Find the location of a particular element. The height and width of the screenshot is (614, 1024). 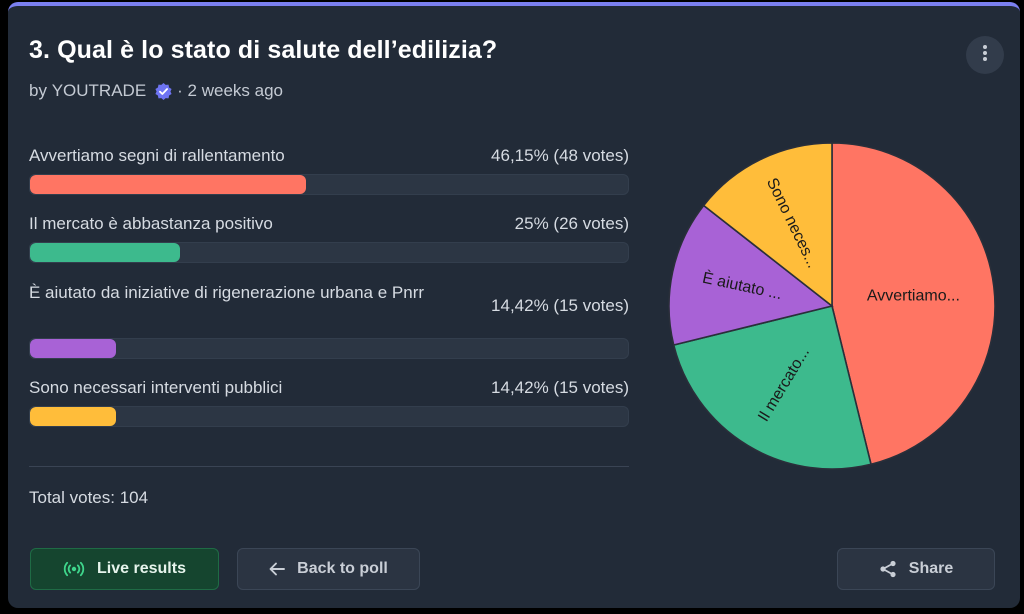

live-results-button: Live results is located at coordinates (124, 569).